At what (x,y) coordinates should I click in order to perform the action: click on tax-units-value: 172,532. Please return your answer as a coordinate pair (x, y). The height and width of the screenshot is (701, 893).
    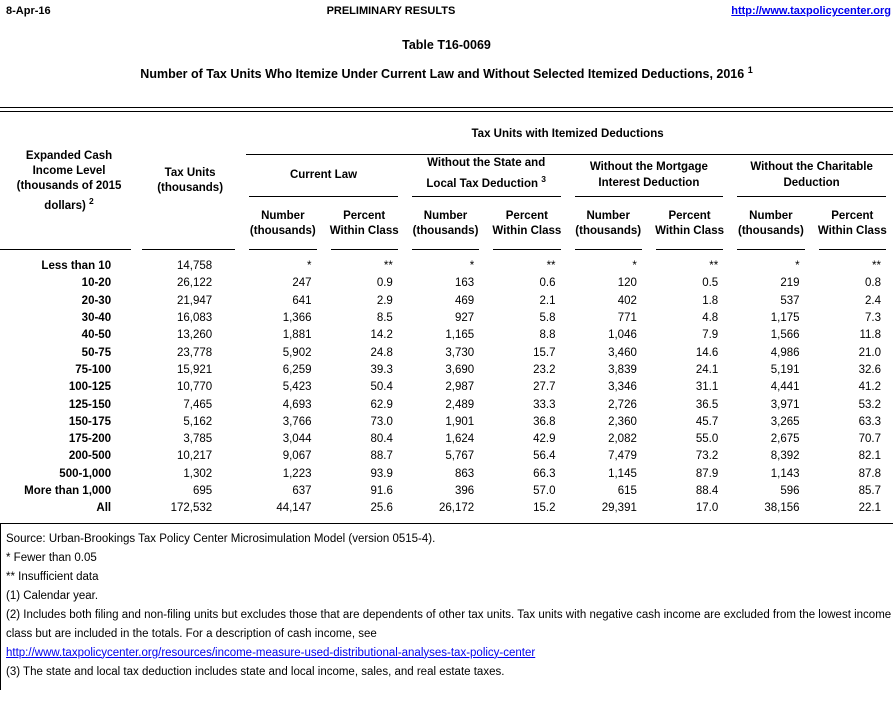
    Looking at the image, I should click on (191, 508).